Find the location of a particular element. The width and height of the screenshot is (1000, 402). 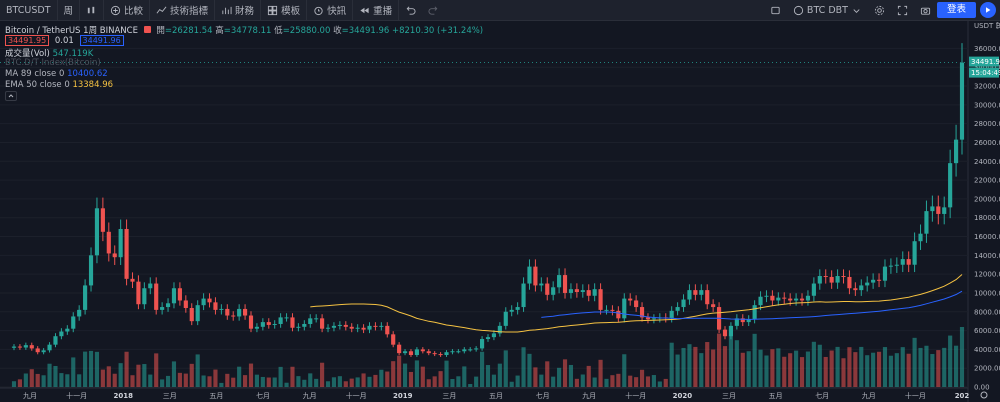

symbol-label: BTCUSDT is located at coordinates (28, 10).